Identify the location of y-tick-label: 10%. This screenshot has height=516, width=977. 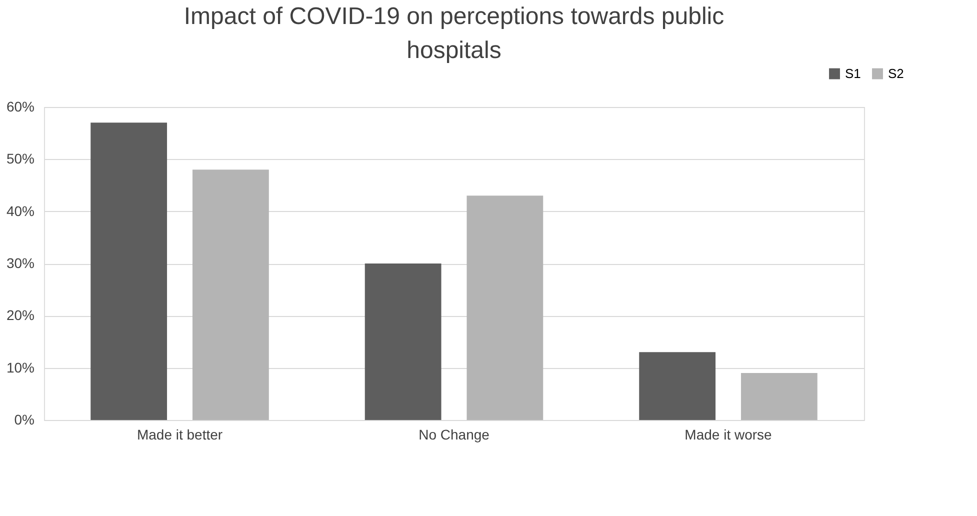
(20, 367).